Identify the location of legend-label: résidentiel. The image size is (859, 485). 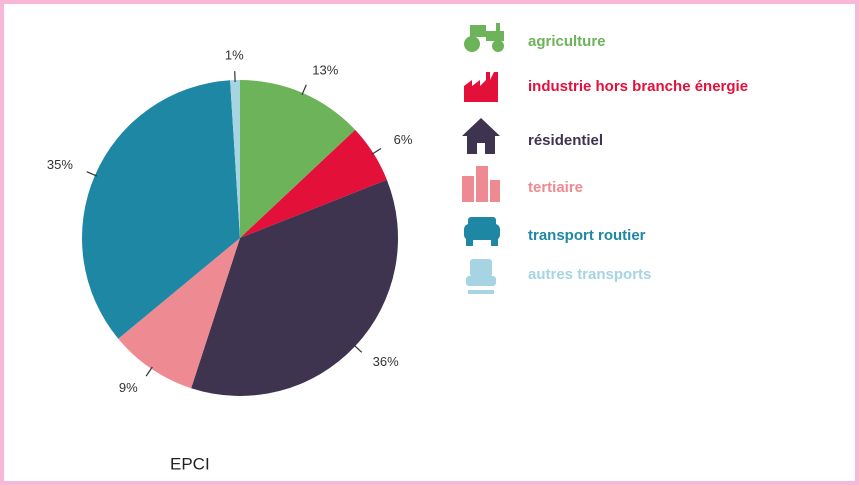
(565, 140).